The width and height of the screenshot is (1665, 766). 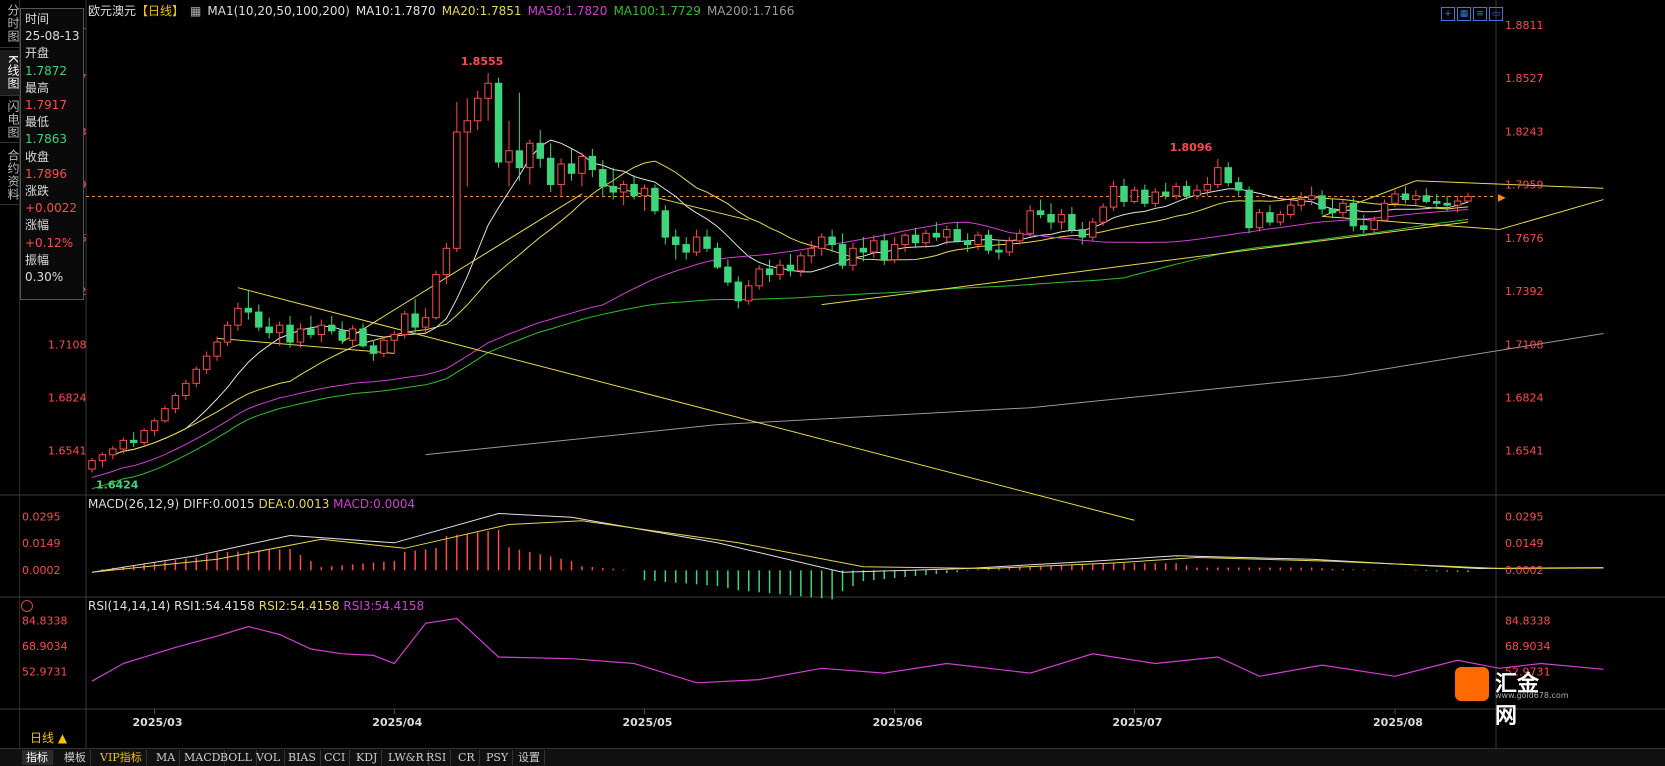 I want to click on add-icon: +, so click(x=1448, y=14).